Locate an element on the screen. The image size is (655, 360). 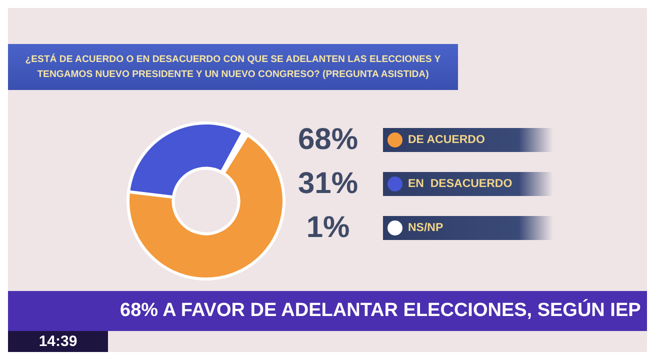
data-label: 68% is located at coordinates (328, 140).